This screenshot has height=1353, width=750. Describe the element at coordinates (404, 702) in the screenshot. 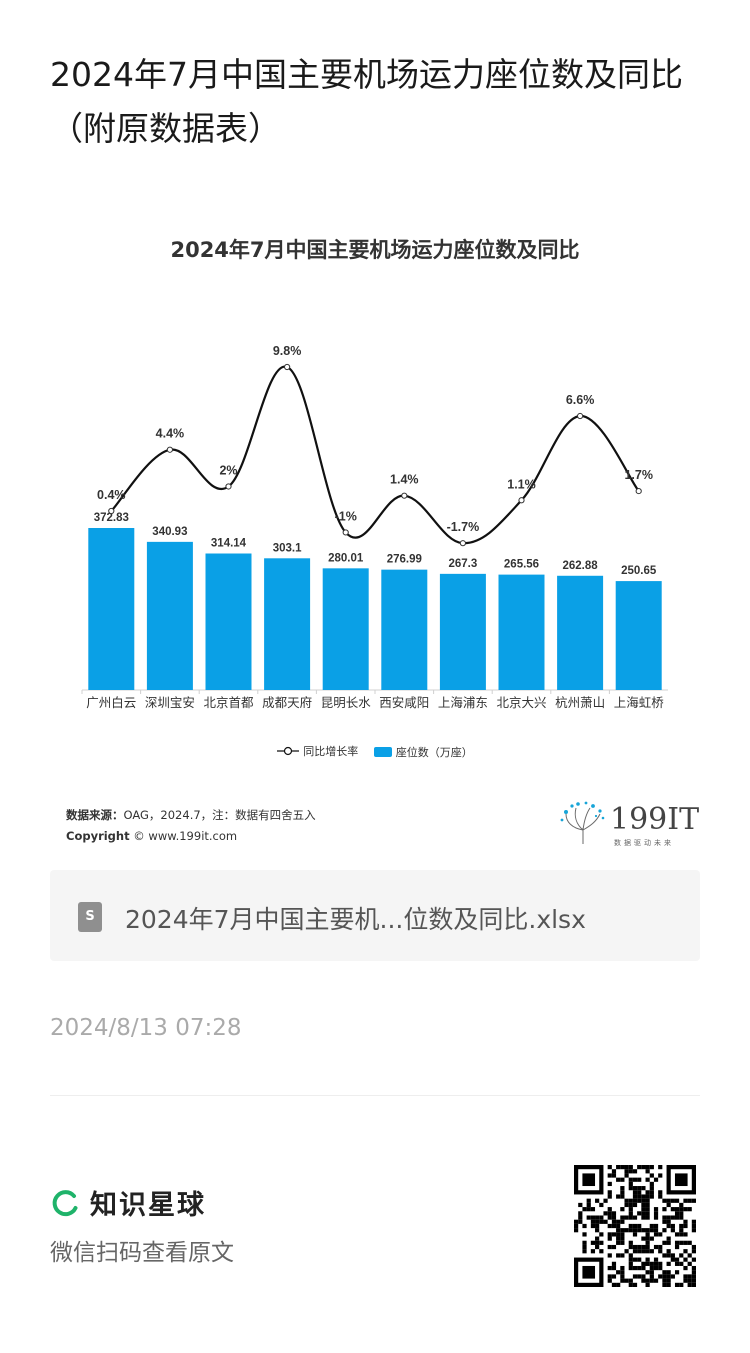

I see `x-tick-label-5: 西安咸阳` at that location.